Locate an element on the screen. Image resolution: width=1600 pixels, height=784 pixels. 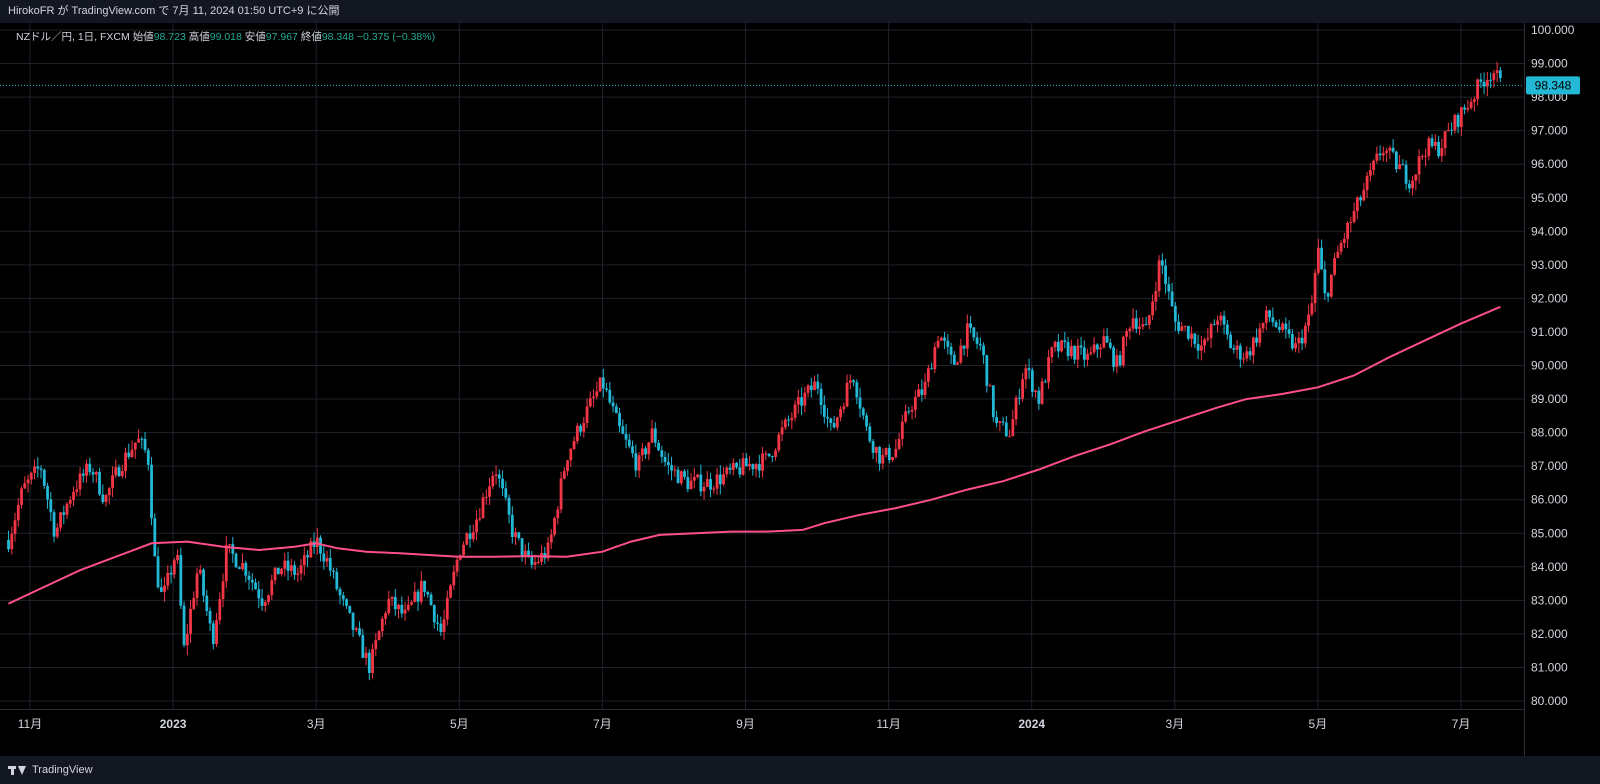
close-label: 終値 is located at coordinates (311, 37).